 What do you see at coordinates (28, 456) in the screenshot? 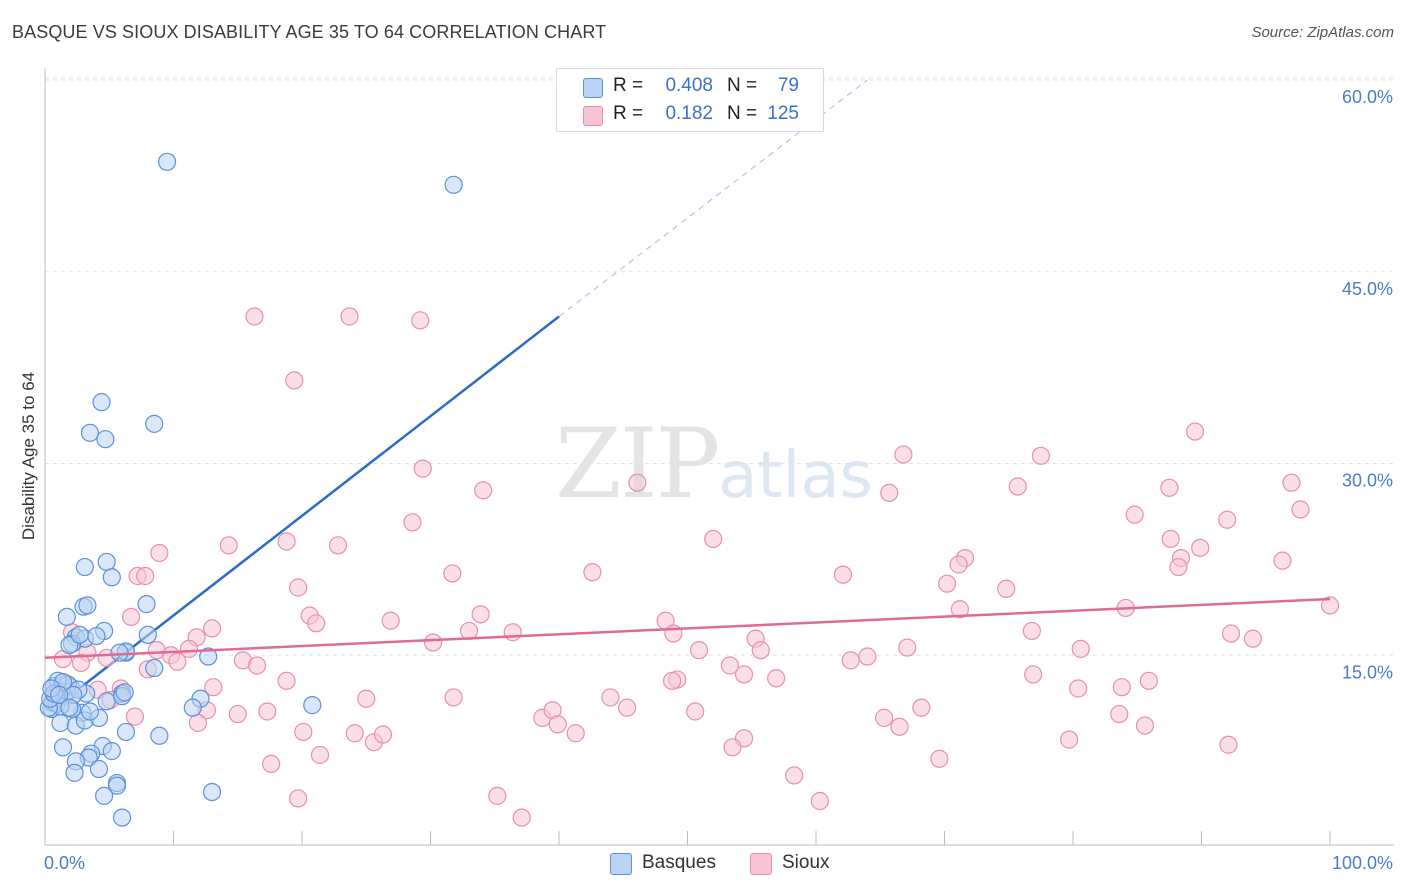
I see `y-axis-label: Disability Age 35 to 64` at bounding box center [28, 456].